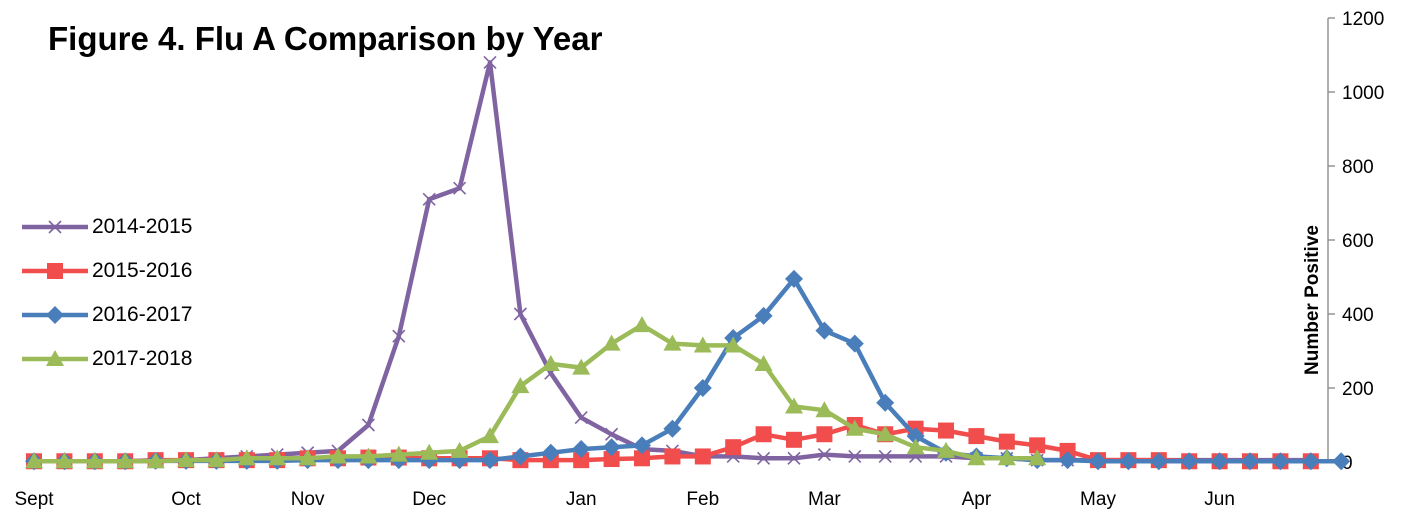 The width and height of the screenshot is (1424, 514). I want to click on legend-item: 2015-2016, so click(106, 271).